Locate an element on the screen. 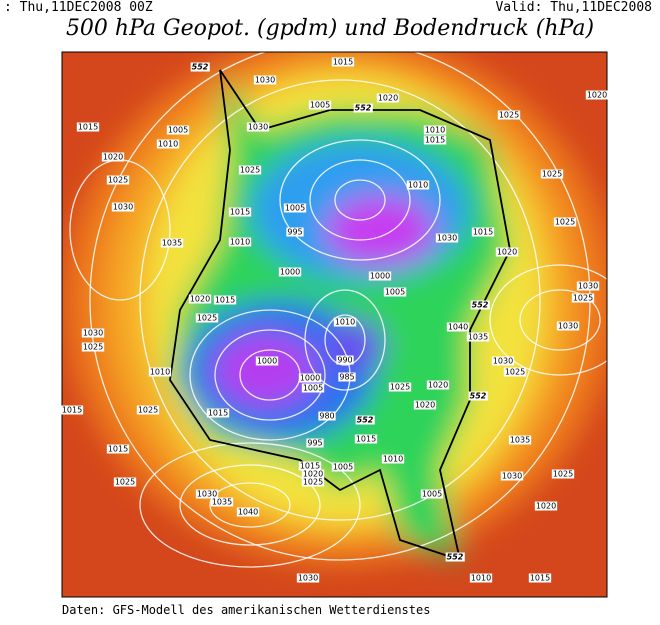 Image resolution: width=660 pixels, height=625 pixels. isobar-label: 995 is located at coordinates (294, 232).